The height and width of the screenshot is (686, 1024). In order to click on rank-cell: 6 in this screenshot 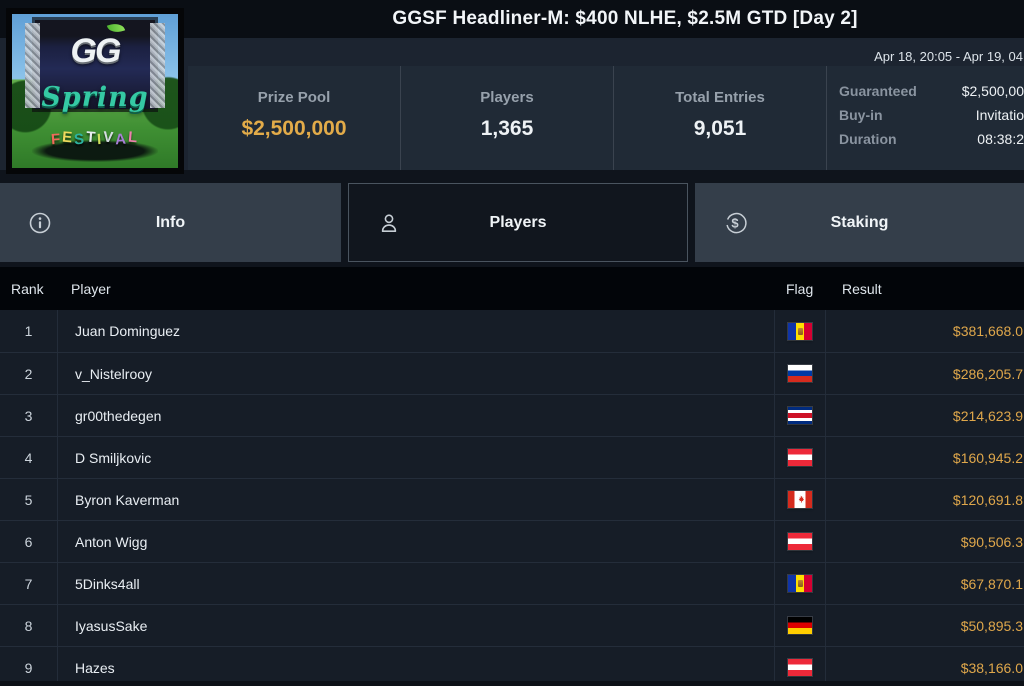, I will do `click(29, 541)`.